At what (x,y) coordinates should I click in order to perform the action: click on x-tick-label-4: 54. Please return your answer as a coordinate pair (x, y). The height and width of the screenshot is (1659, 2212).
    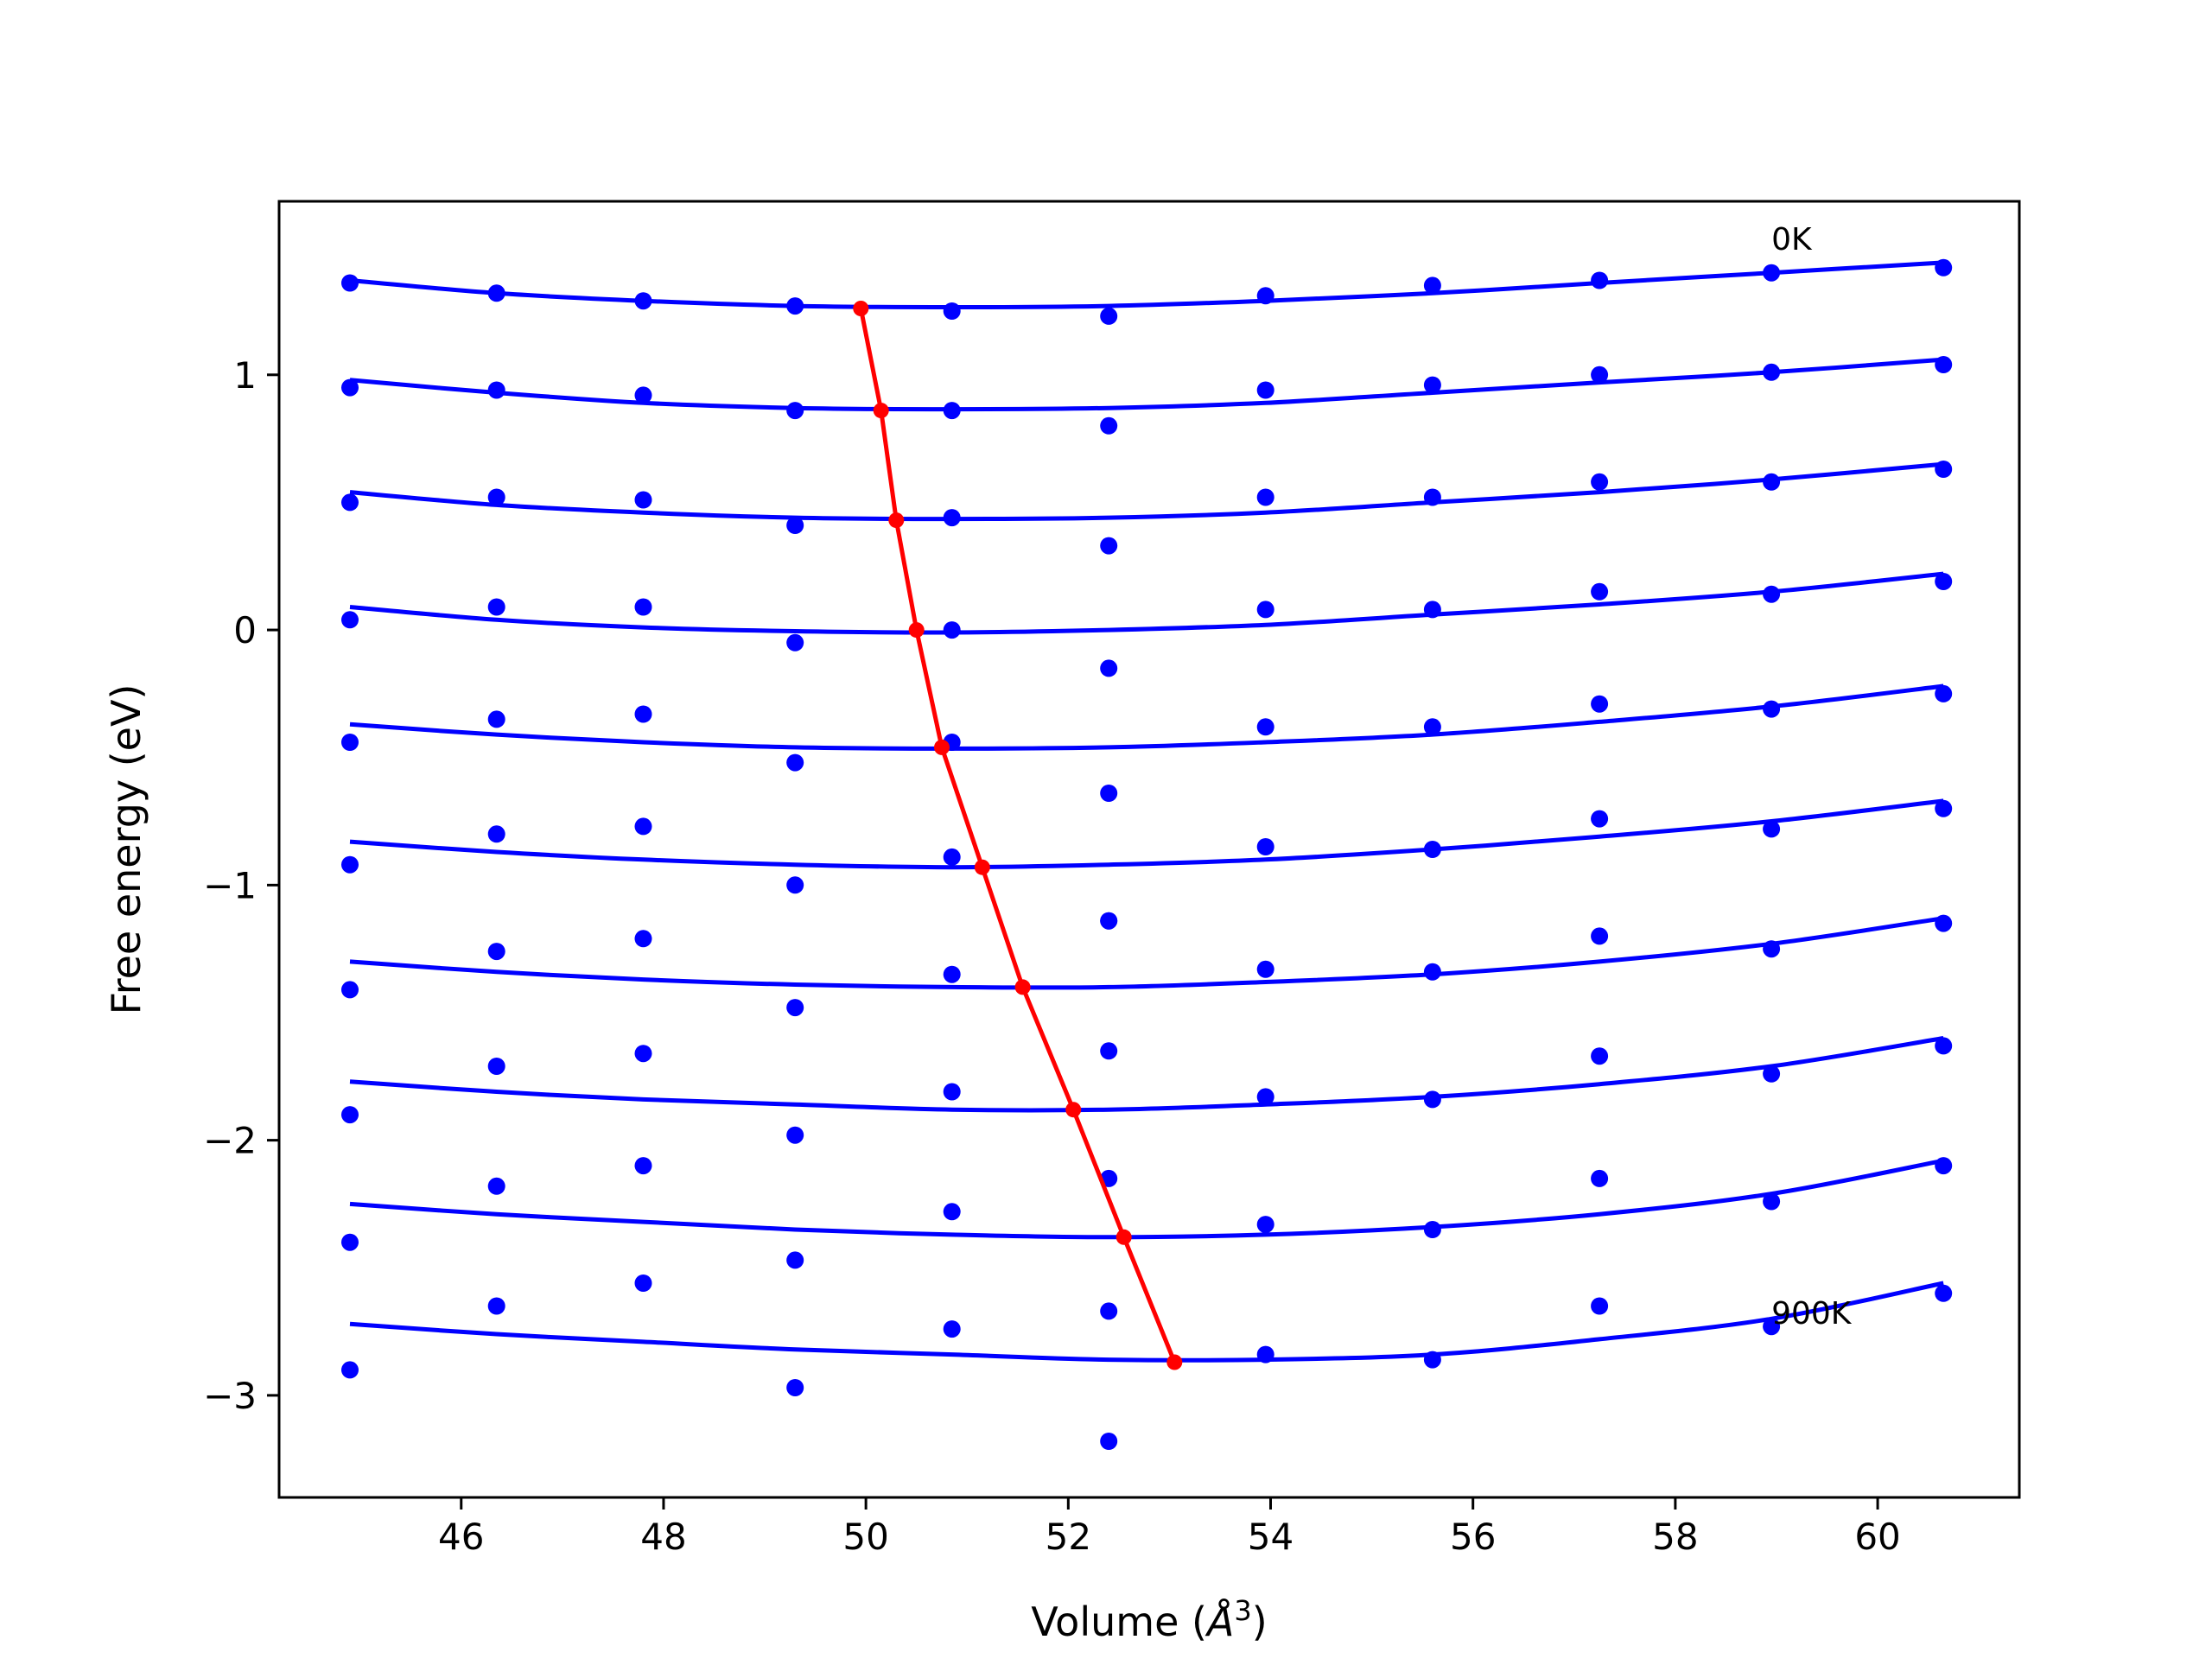
    Looking at the image, I should click on (1271, 1537).